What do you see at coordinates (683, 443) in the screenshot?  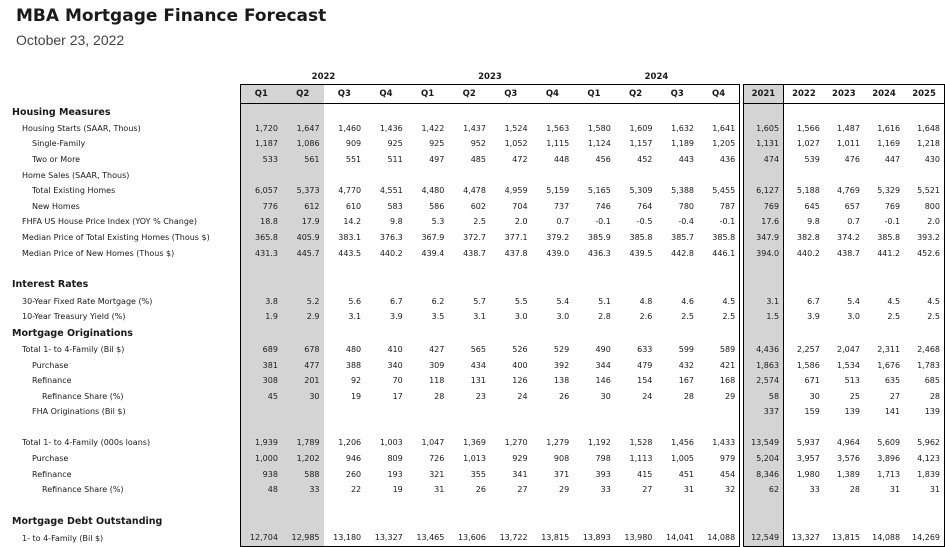 I see `quarter-value: 1,456` at bounding box center [683, 443].